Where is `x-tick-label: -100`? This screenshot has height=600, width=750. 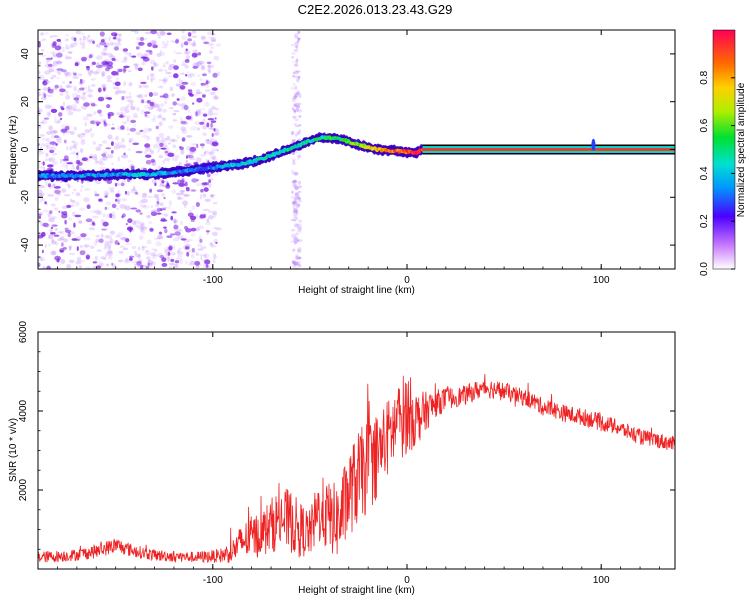
x-tick-label: -100 is located at coordinates (213, 580).